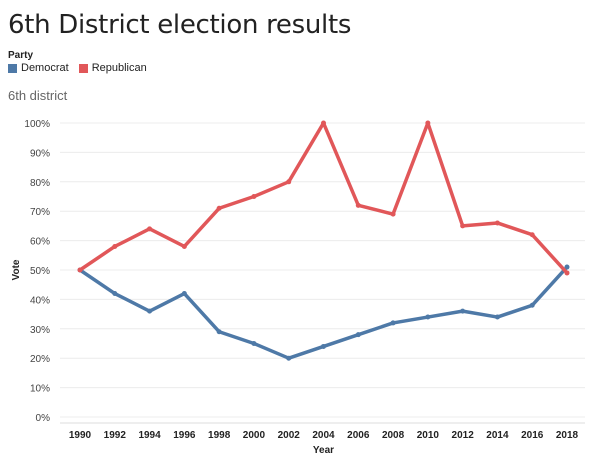 This screenshot has width=600, height=464. I want to click on y-tick-label: 50%, so click(40, 271).